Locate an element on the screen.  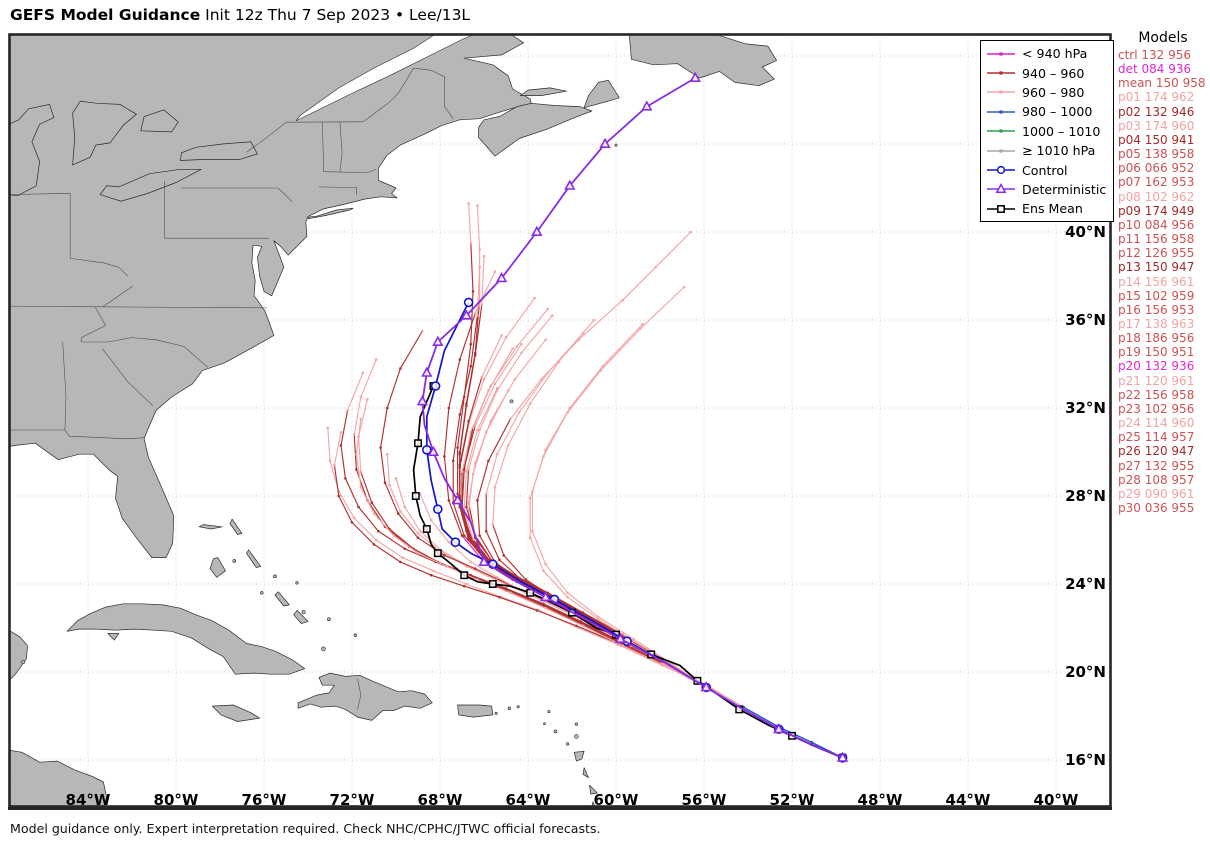
model-entry-mean: mean 150 958 is located at coordinates (1162, 83).